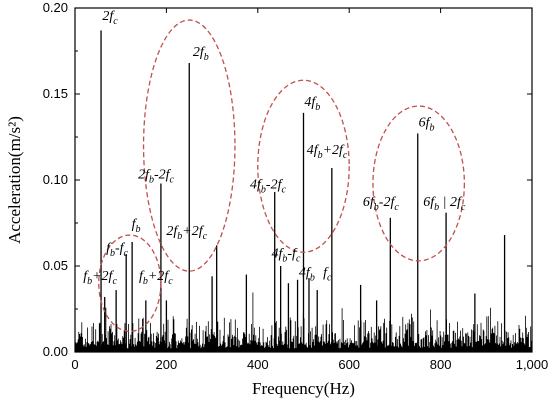 This screenshot has width=550, height=405. What do you see at coordinates (201, 54) in the screenshot?
I see `annotation-1: 2fb` at bounding box center [201, 54].